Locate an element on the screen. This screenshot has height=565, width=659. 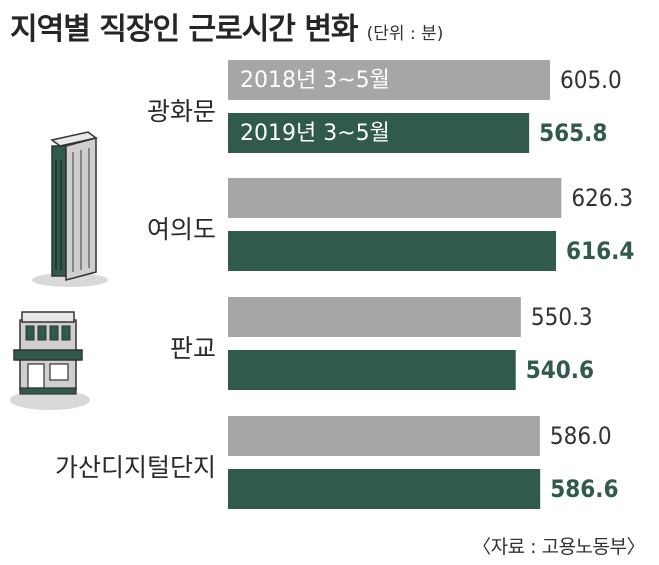
building-illustrations is located at coordinates (59, 270).